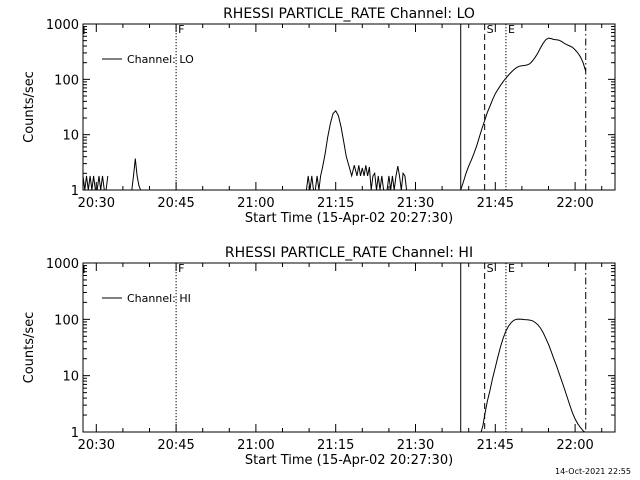  I want to click on legend-label: Channel: LO, so click(160, 59).